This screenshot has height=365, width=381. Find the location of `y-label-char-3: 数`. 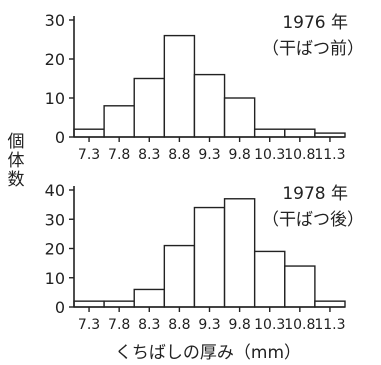

y-label-char-3: 数 is located at coordinates (16, 180).